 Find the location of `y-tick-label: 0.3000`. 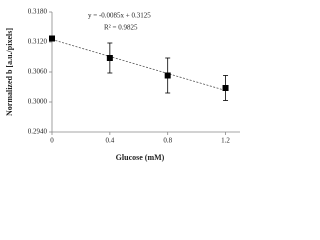

y-tick-label: 0.3000 is located at coordinates (38, 102).